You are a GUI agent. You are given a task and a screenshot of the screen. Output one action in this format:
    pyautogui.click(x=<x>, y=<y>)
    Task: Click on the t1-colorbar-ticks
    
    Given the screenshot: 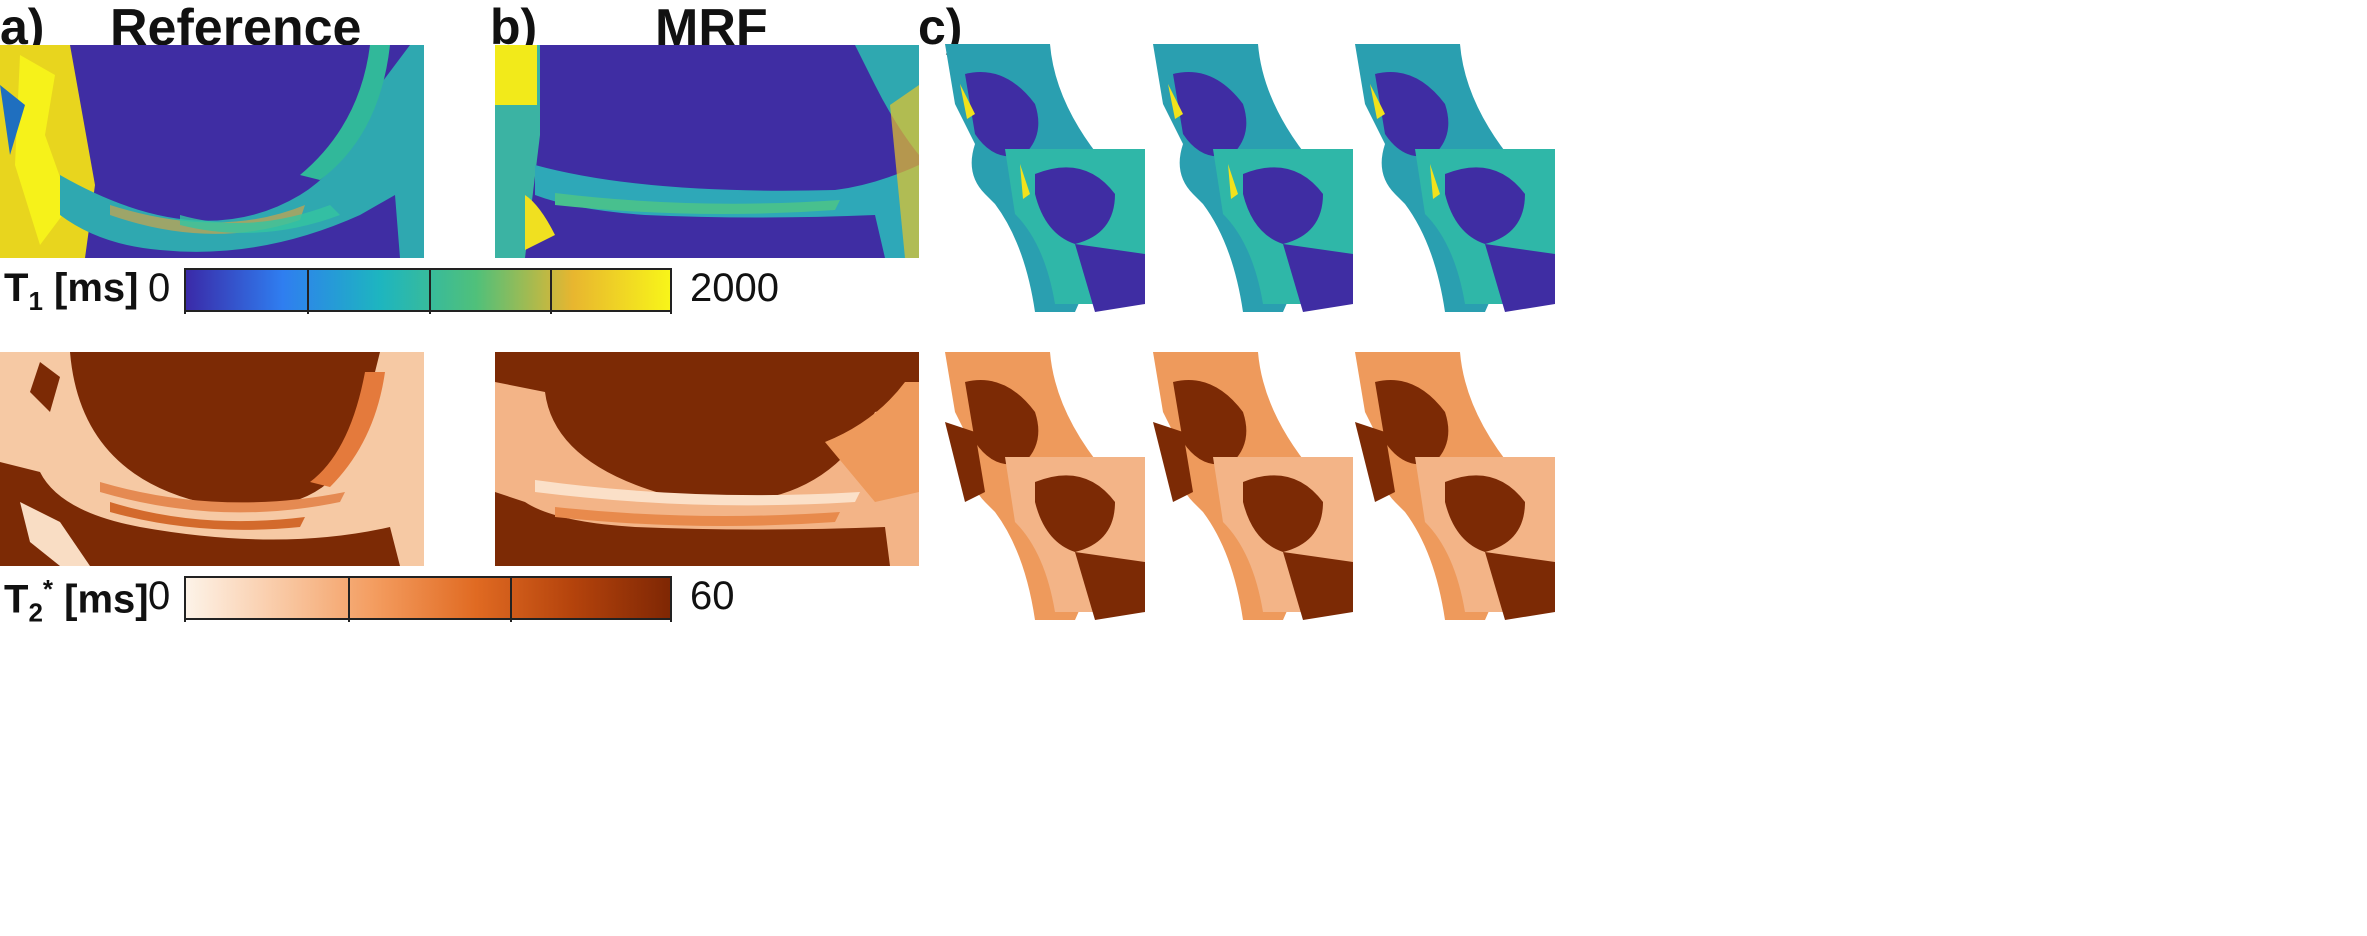 What is the action you would take?
    pyautogui.click(x=428, y=301)
    